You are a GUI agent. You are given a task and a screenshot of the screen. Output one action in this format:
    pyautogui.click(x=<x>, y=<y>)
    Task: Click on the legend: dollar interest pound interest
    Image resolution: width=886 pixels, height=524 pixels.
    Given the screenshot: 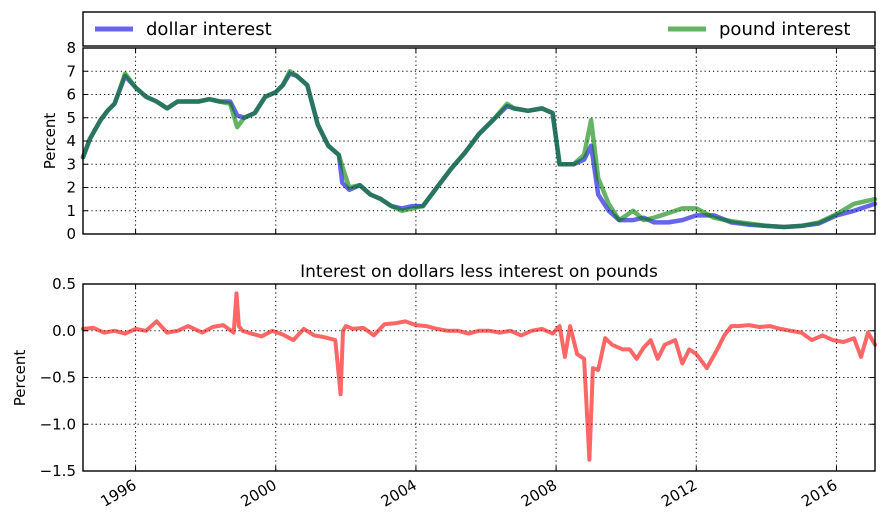 What is the action you would take?
    pyautogui.click(x=479, y=29)
    